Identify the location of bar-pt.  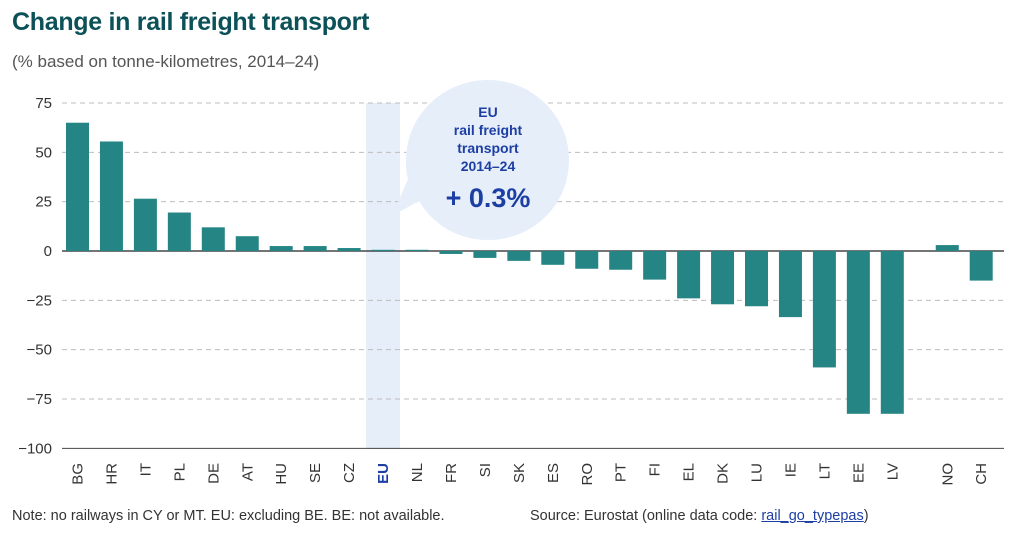
(621, 260).